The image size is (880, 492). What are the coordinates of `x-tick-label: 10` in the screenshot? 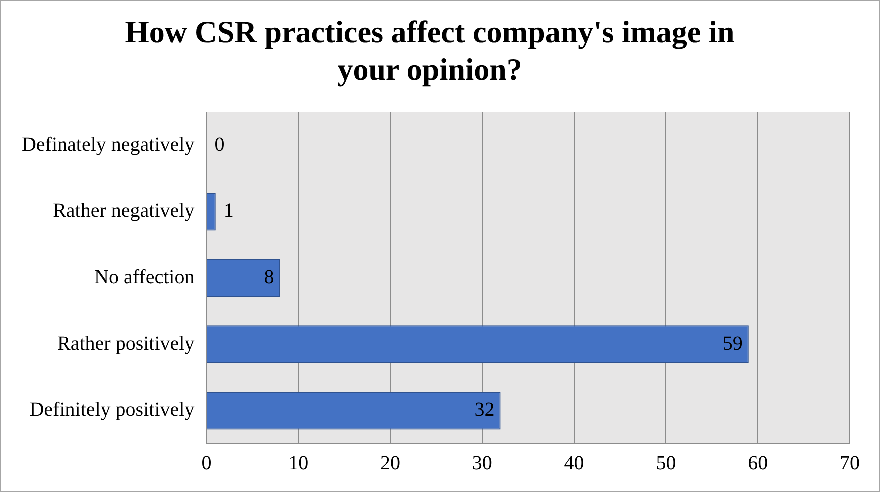 It's located at (298, 463).